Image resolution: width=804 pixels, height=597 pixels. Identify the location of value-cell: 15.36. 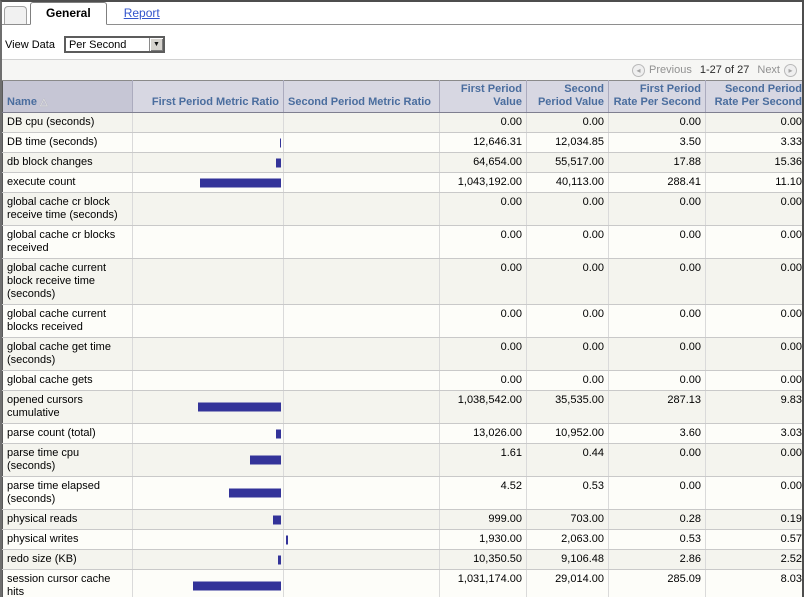
(753, 162).